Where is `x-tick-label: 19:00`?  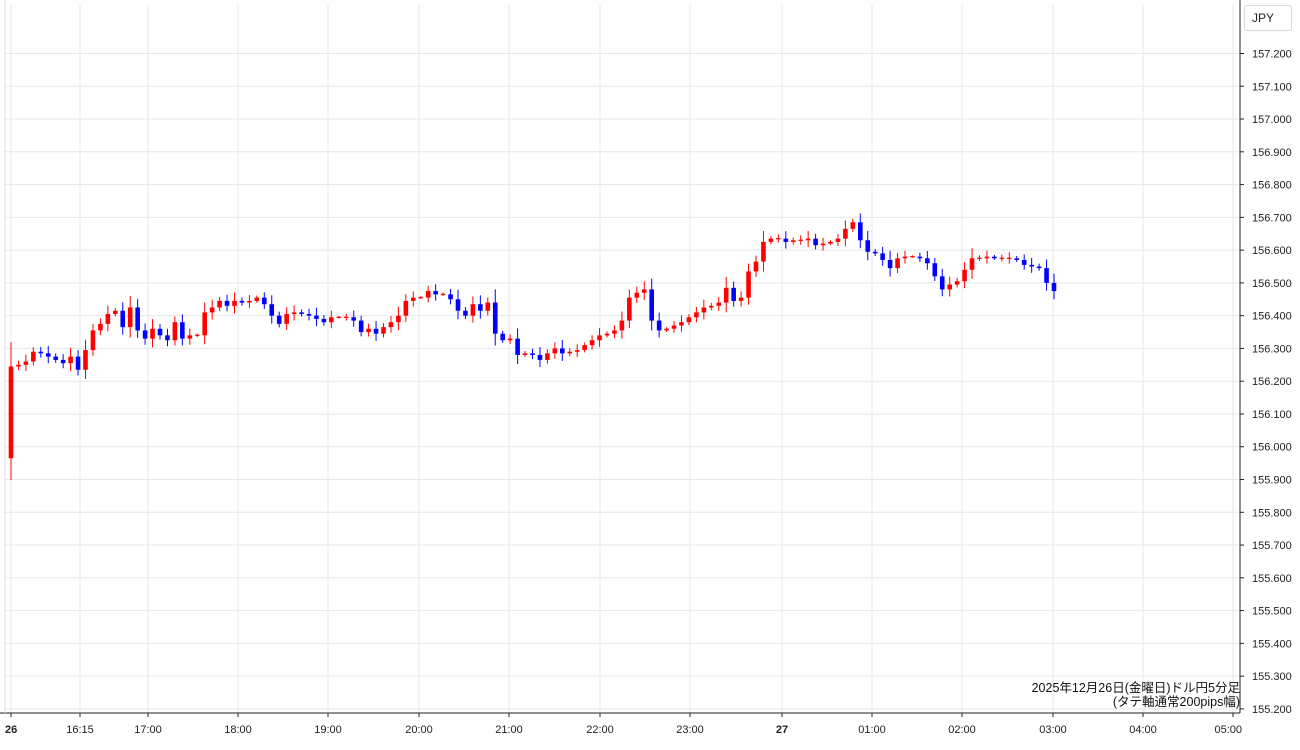 x-tick-label: 19:00 is located at coordinates (328, 730).